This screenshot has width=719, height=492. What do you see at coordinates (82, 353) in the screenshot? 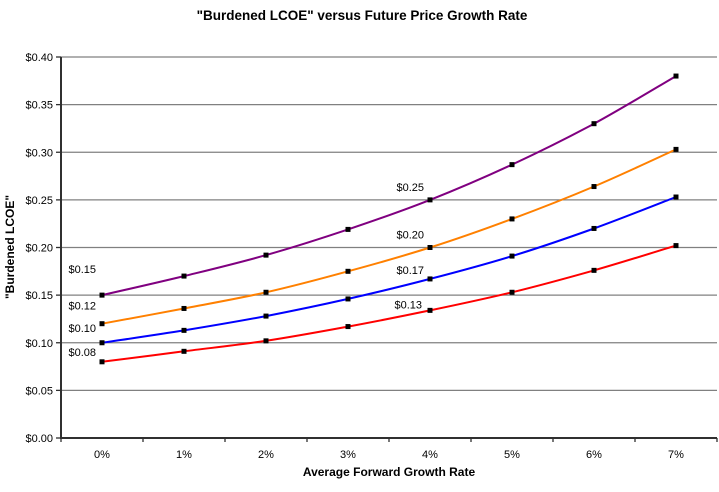
I see `point-label: $0.08` at bounding box center [82, 353].